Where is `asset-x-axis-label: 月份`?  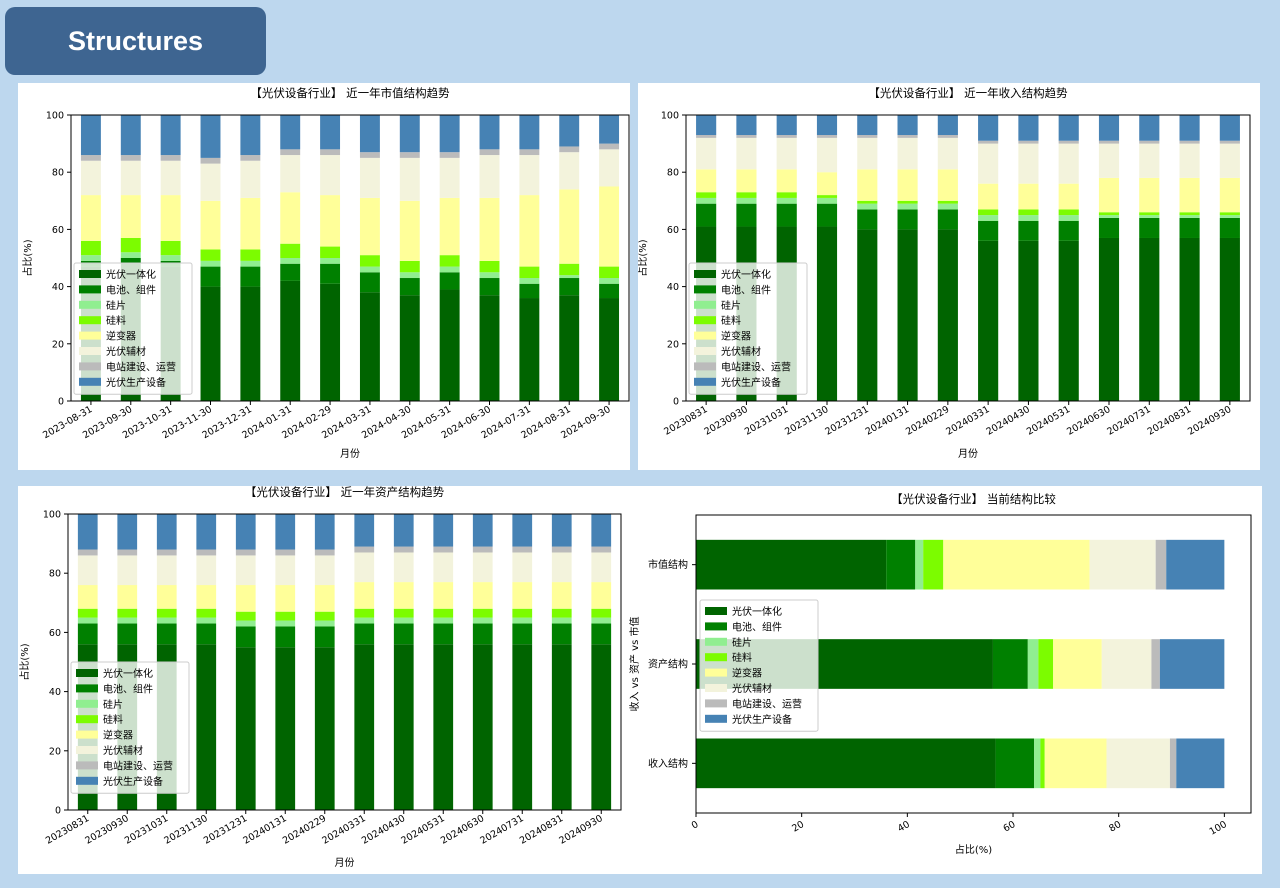 asset-x-axis-label: 月份 is located at coordinates (345, 863).